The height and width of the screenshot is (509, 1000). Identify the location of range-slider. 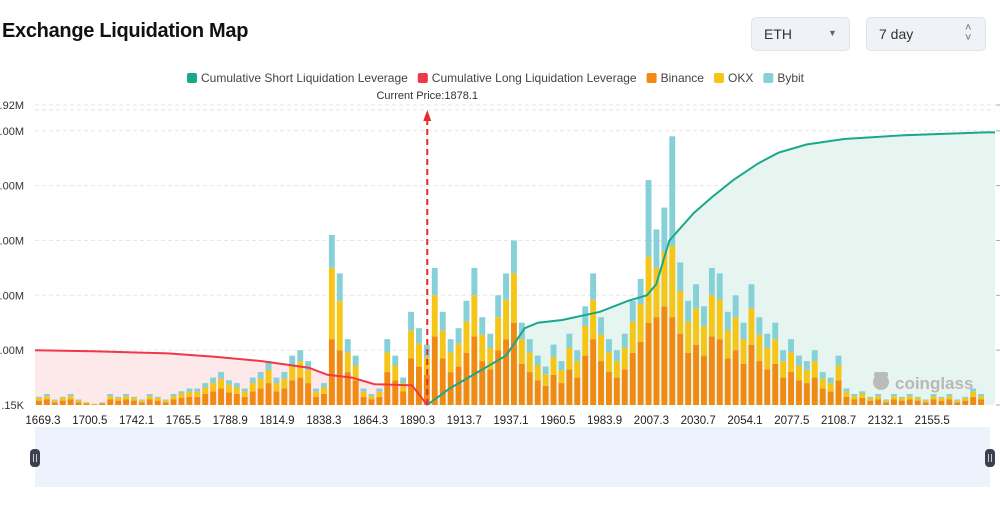
(512, 457).